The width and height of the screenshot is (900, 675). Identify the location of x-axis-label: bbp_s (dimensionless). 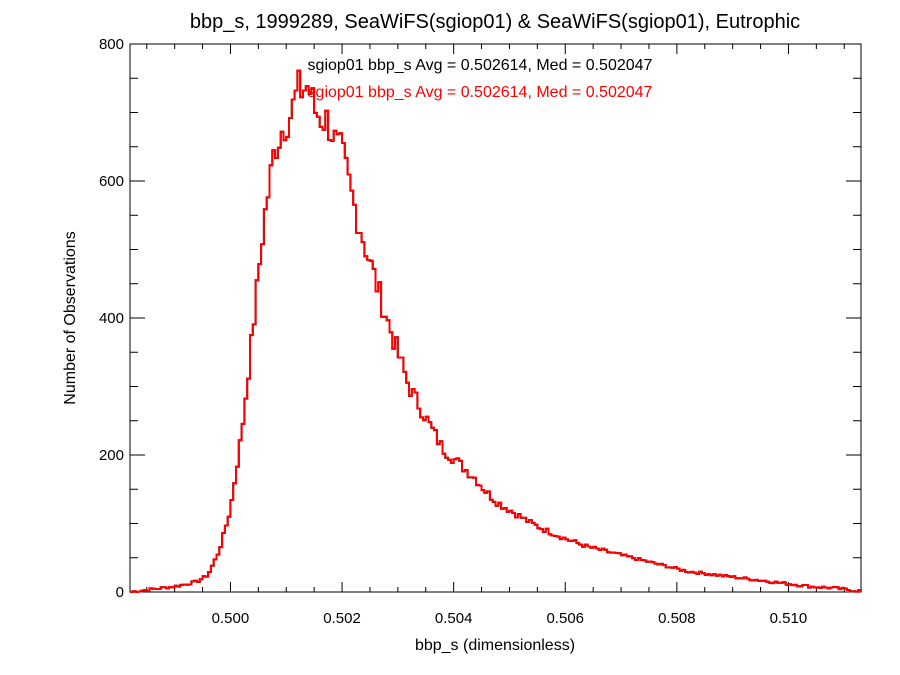
(495, 645).